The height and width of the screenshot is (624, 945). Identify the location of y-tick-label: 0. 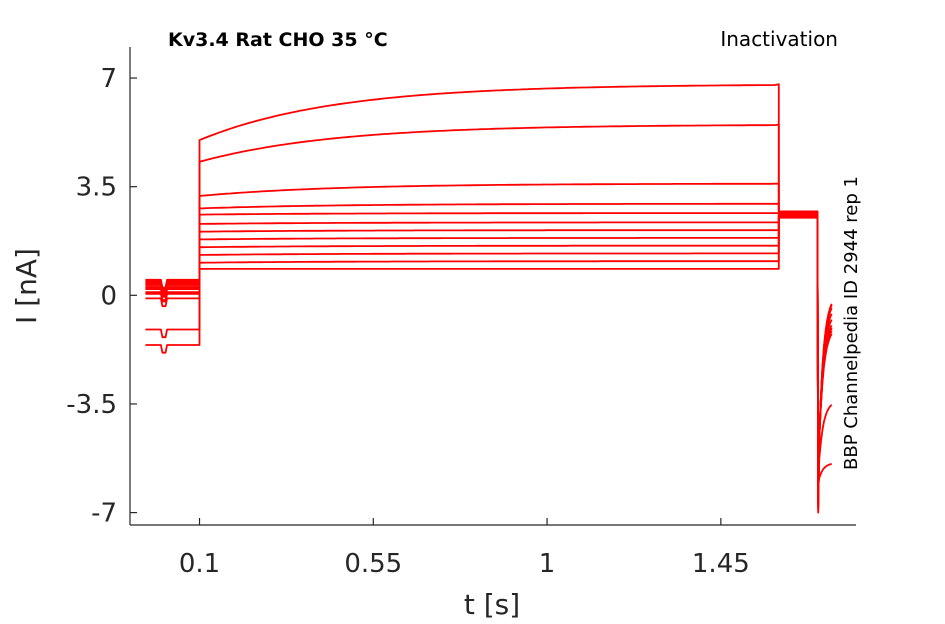
(108, 296).